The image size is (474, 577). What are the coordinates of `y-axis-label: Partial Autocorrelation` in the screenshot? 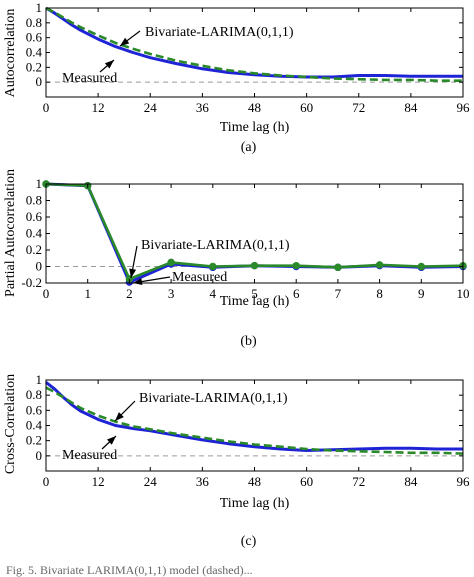 It's located at (10, 233).